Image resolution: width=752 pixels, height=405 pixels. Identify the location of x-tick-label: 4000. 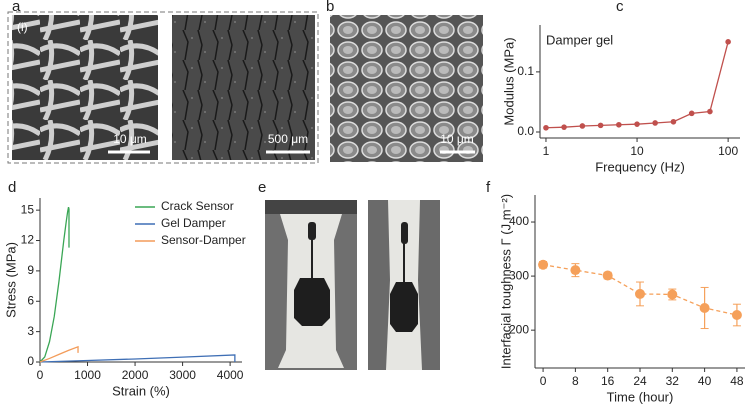
(230, 375).